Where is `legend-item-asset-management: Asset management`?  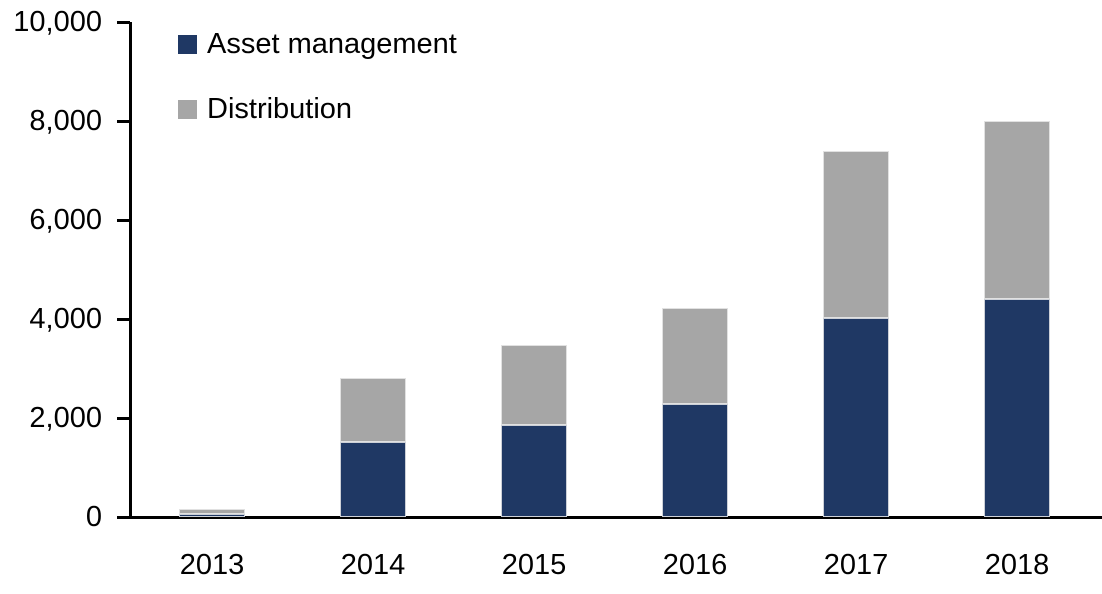 legend-item-asset-management: Asset management is located at coordinates (317, 44).